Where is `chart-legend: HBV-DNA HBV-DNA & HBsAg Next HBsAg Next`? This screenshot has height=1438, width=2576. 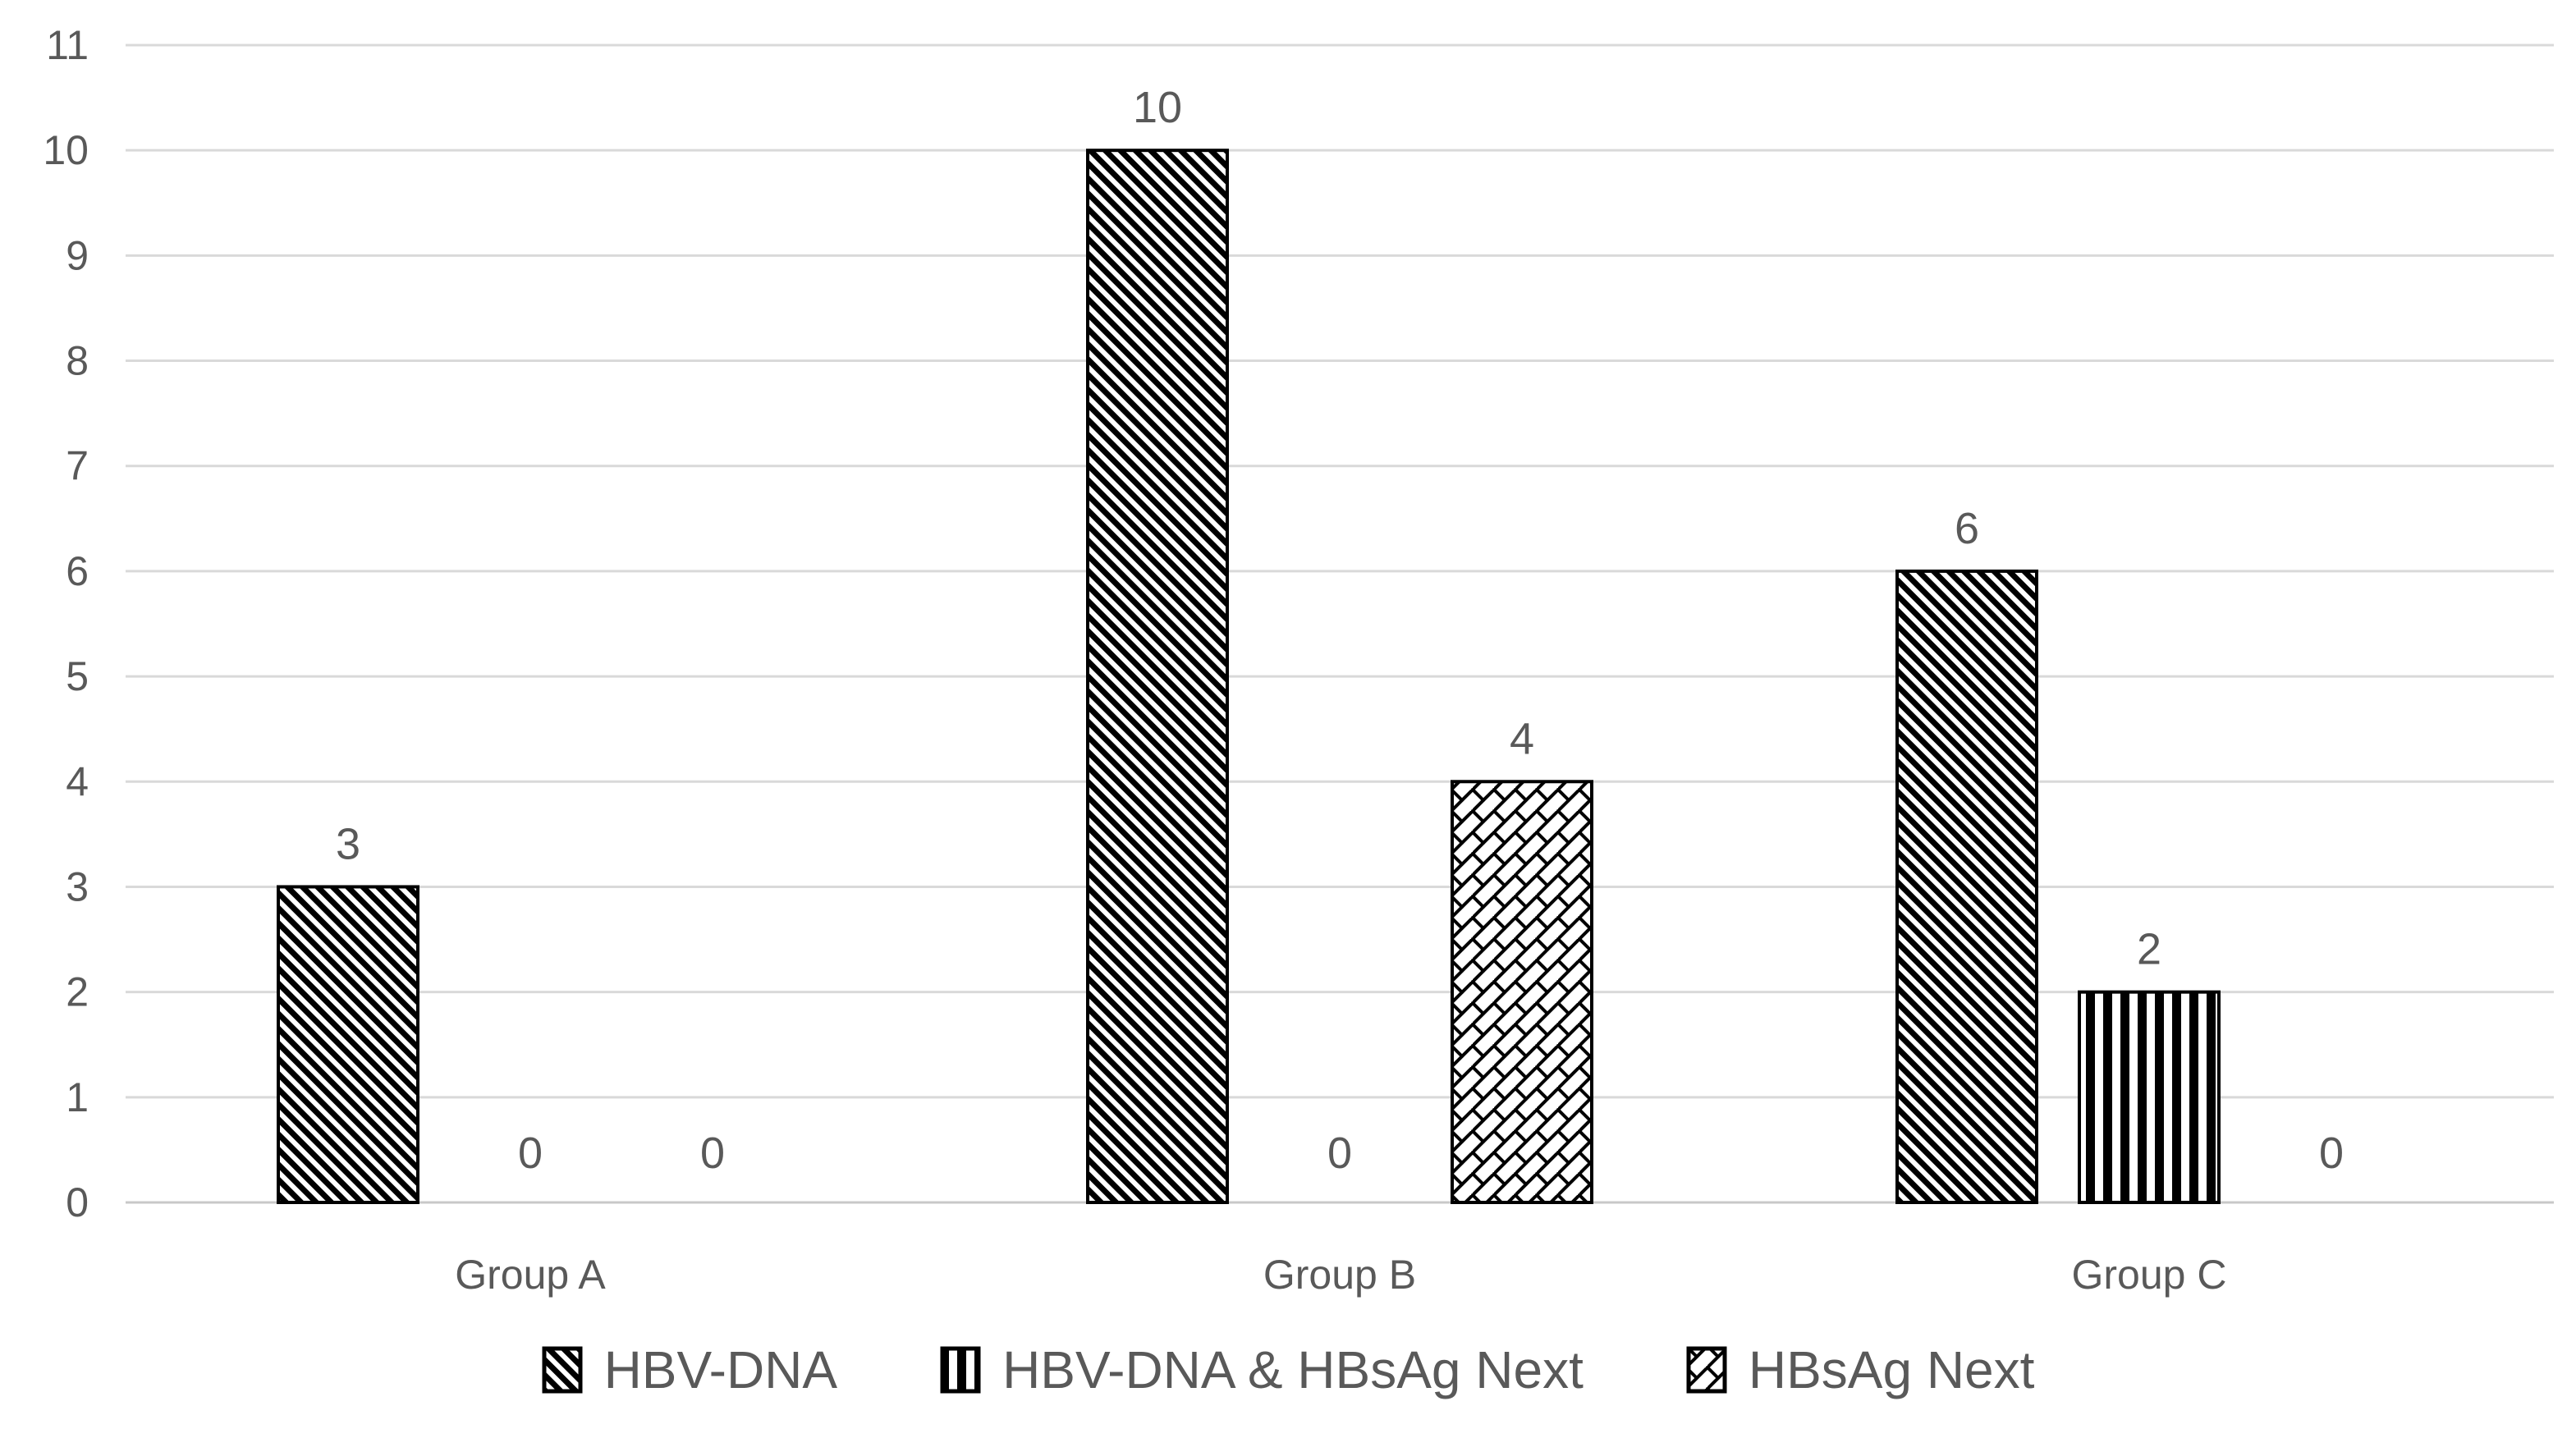 chart-legend: HBV-DNA HBV-DNA & HBsAg Next HBsAg Next is located at coordinates (1288, 1370).